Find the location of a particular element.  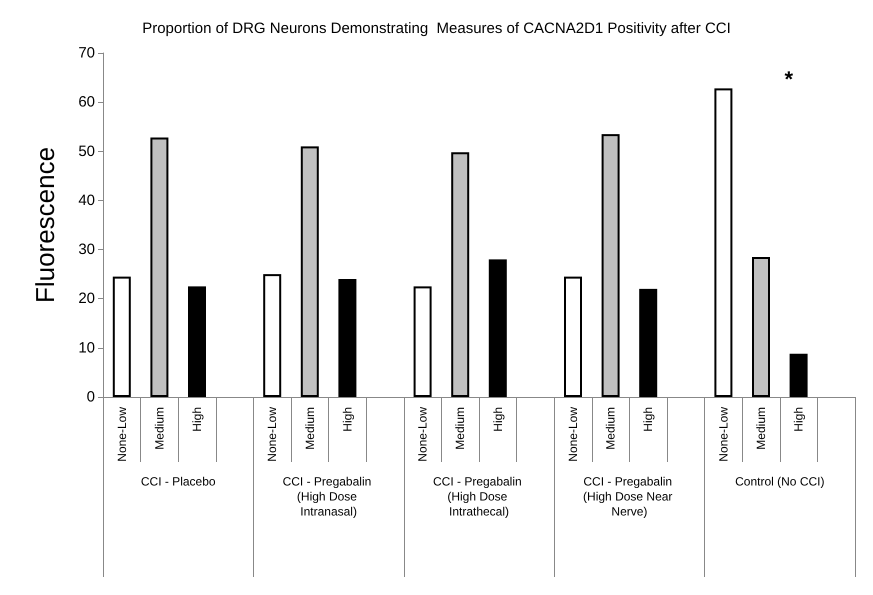

x-tick-label: CCI - Pregabalin (High Dose Near Nerve) is located at coordinates (629, 496).